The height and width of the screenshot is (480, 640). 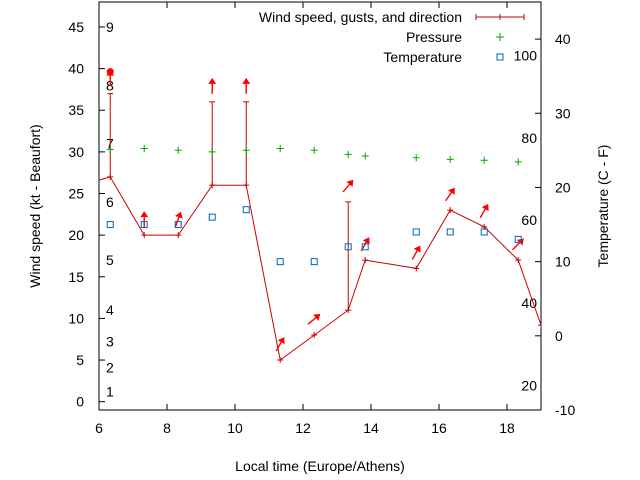 What do you see at coordinates (422, 57) in the screenshot?
I see `legend-label-temperature: Temperature` at bounding box center [422, 57].